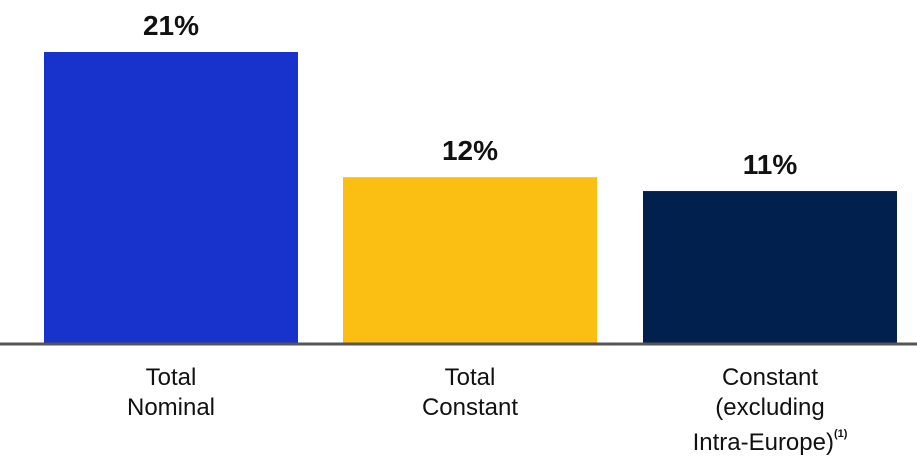 The width and height of the screenshot is (917, 467). I want to click on category-label-2-line-2: Constant, so click(470, 407).